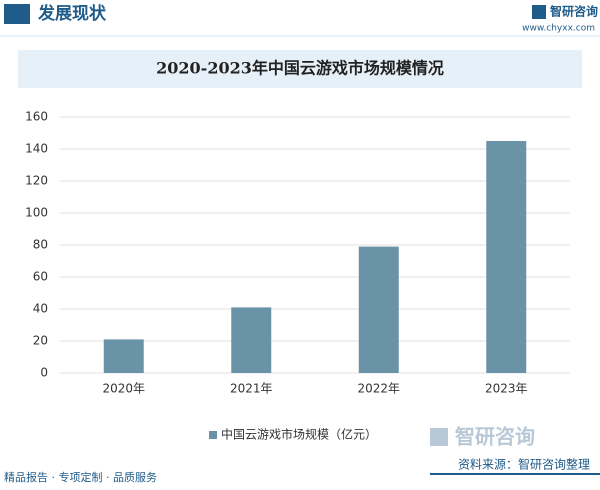 The image size is (600, 490). What do you see at coordinates (558, 29) in the screenshot?
I see `website: www.chyxx.com` at bounding box center [558, 29].